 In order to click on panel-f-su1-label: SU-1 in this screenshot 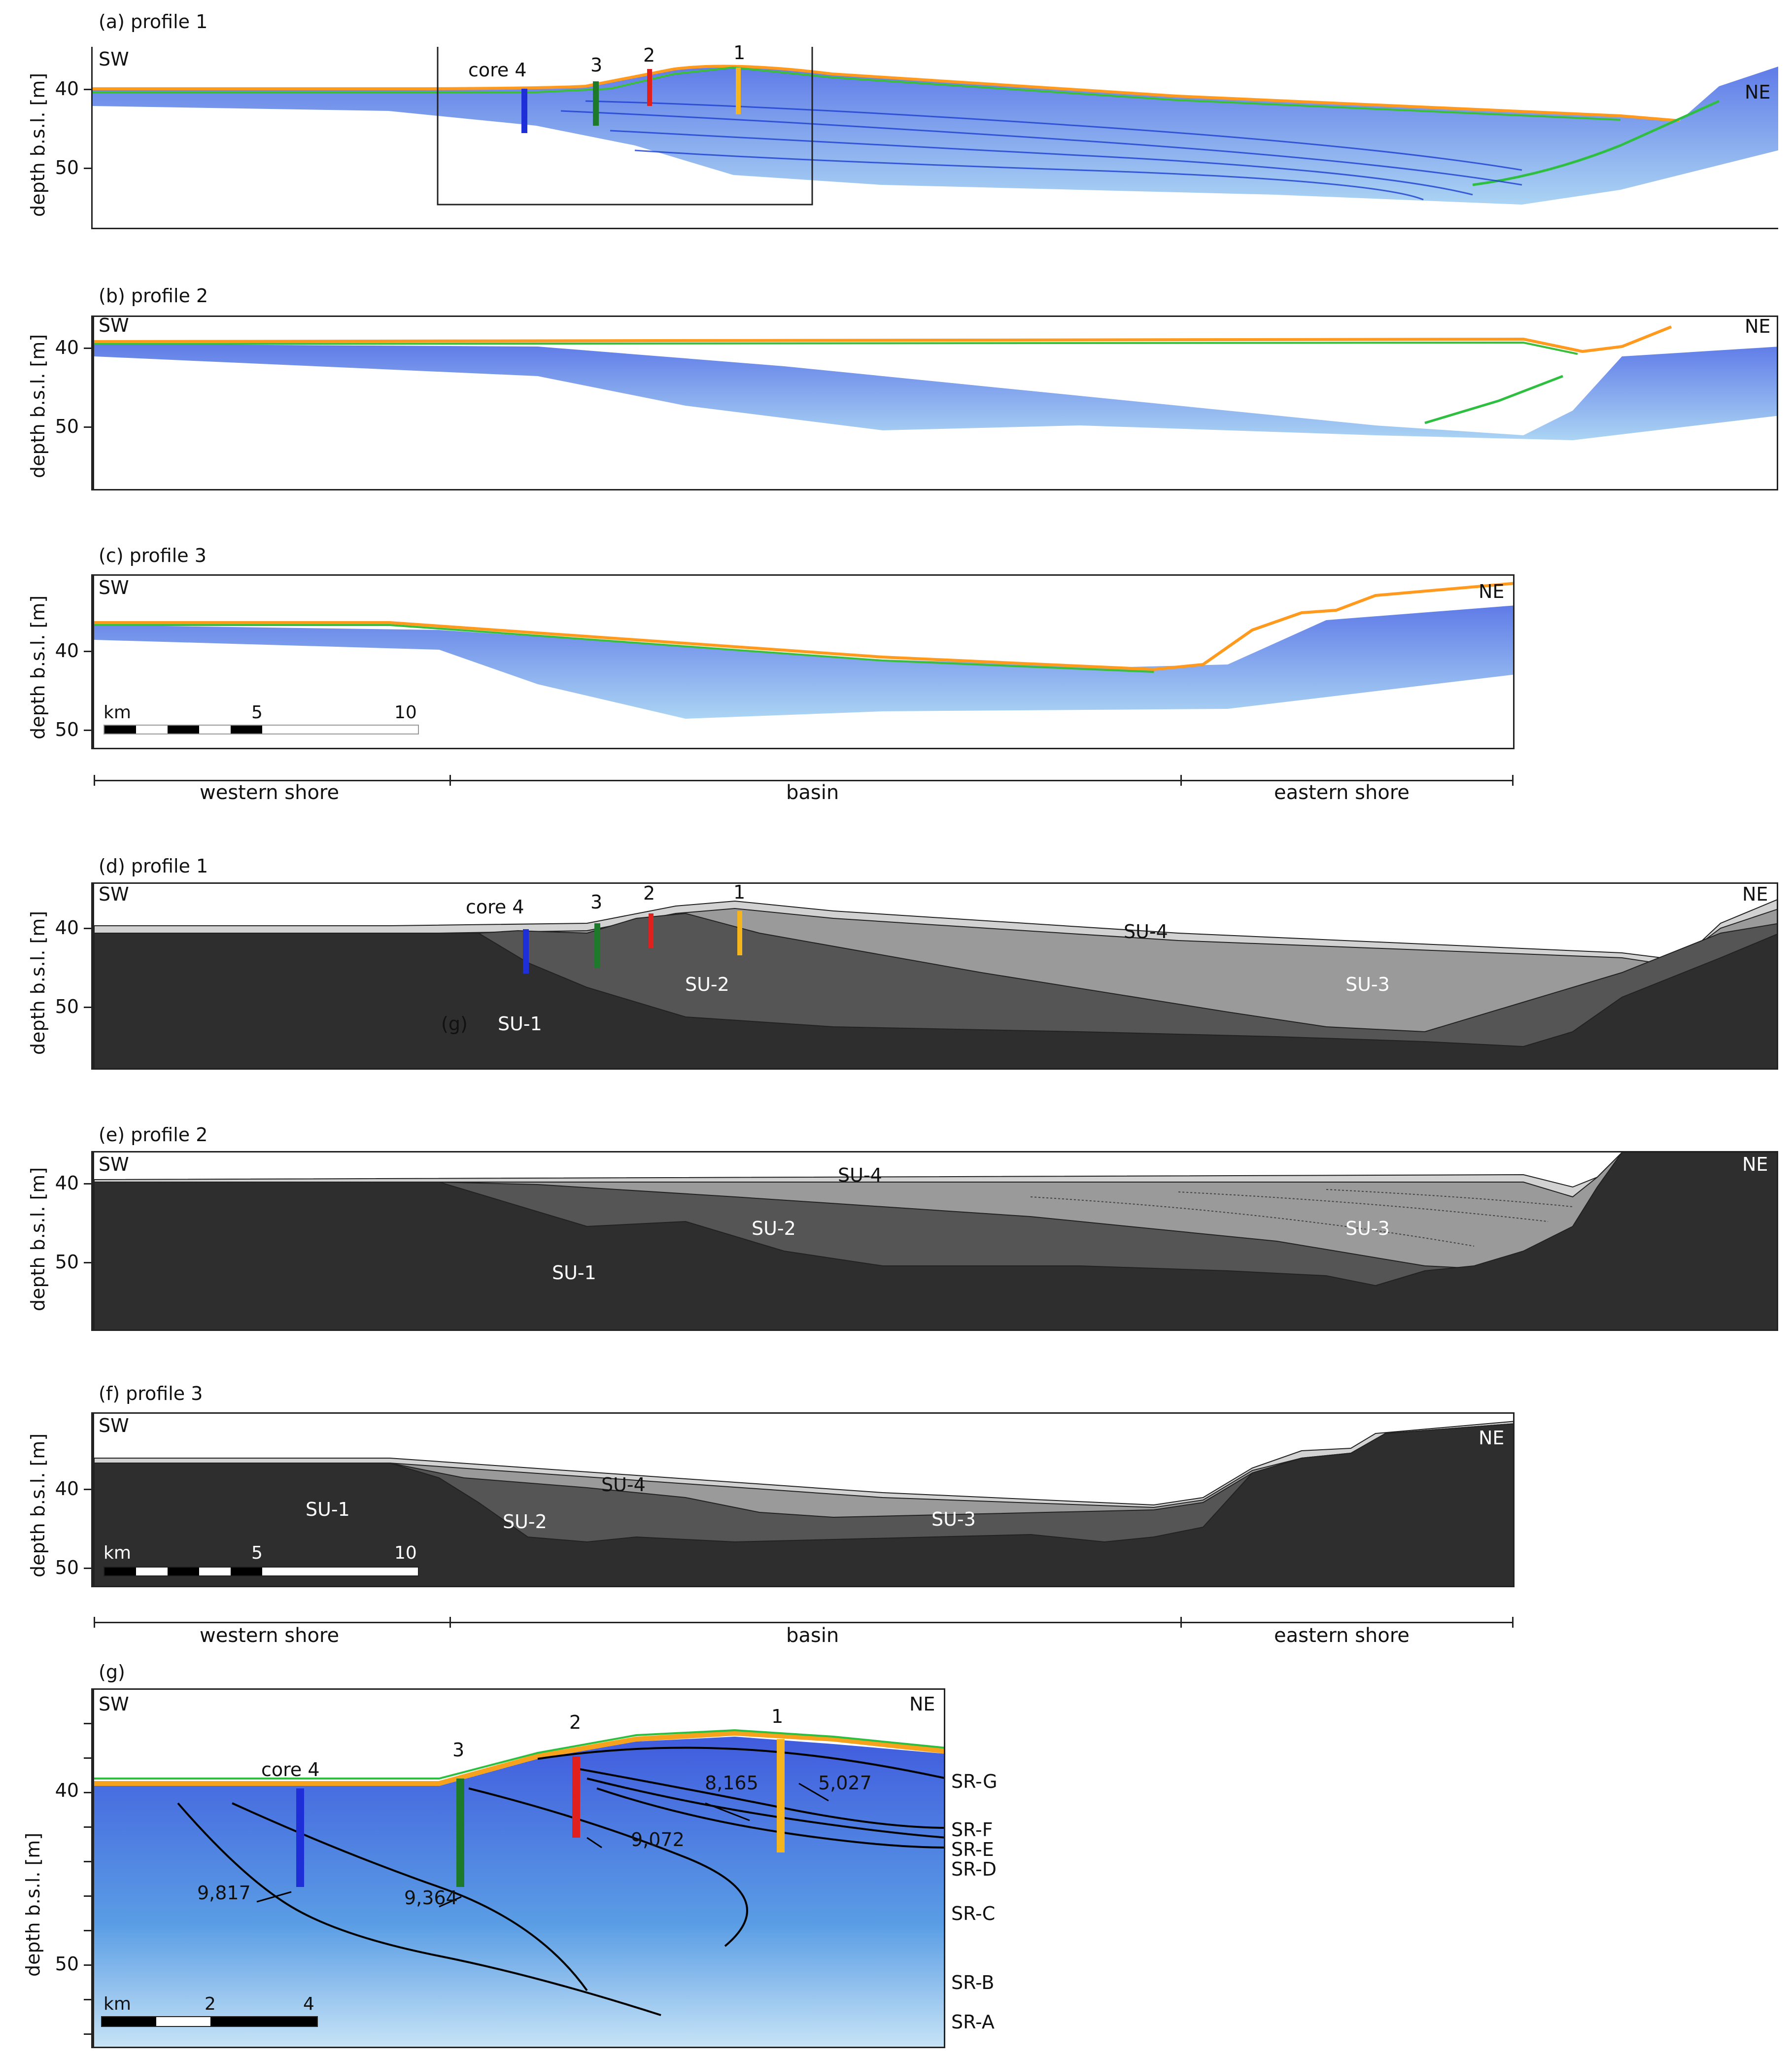, I will do `click(328, 1510)`.